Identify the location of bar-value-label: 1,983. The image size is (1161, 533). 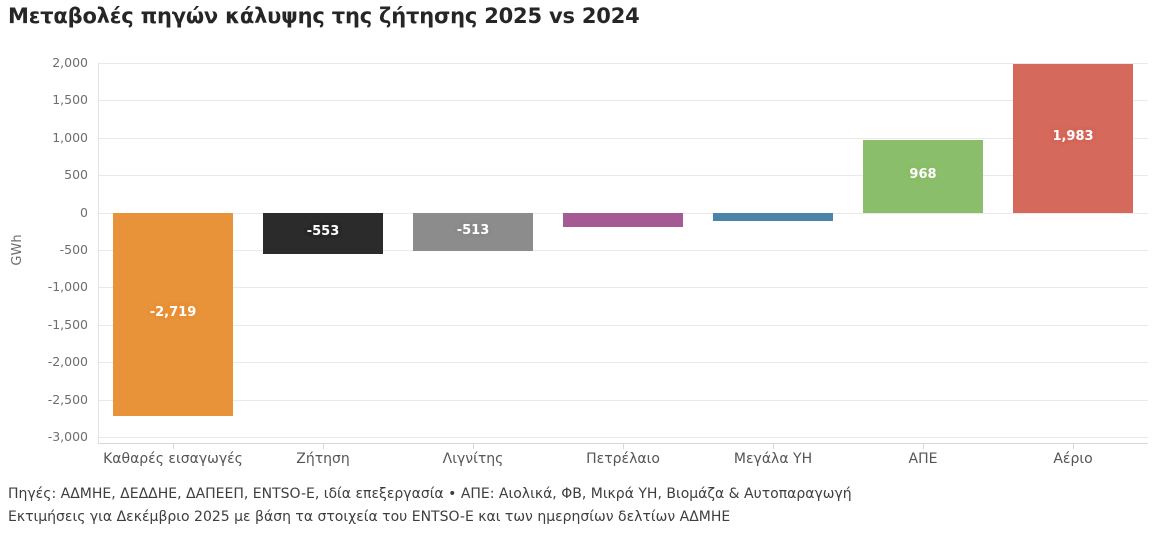
(1073, 137).